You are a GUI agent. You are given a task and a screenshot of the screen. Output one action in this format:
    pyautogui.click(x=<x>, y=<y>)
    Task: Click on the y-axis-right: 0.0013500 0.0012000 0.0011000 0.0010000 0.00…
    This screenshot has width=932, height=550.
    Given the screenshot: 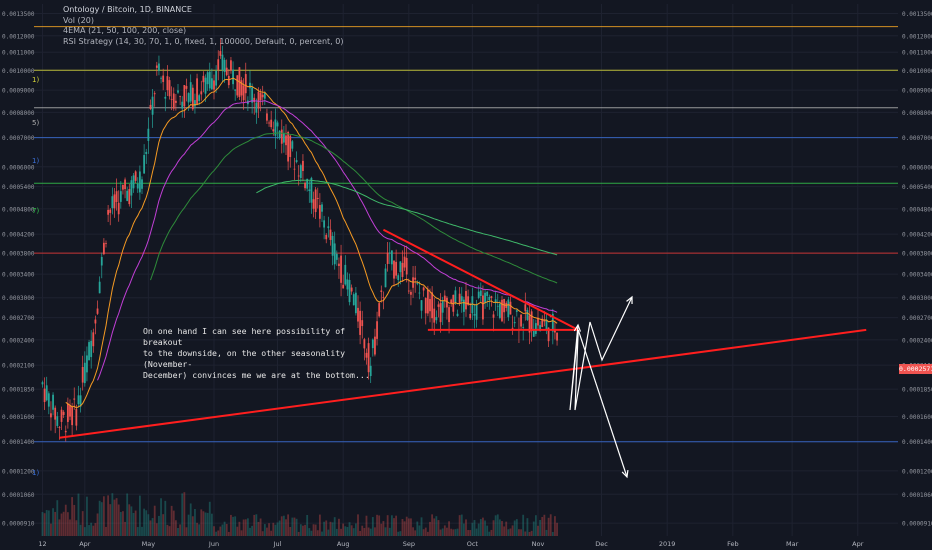 What is the action you would take?
    pyautogui.click(x=917, y=269)
    